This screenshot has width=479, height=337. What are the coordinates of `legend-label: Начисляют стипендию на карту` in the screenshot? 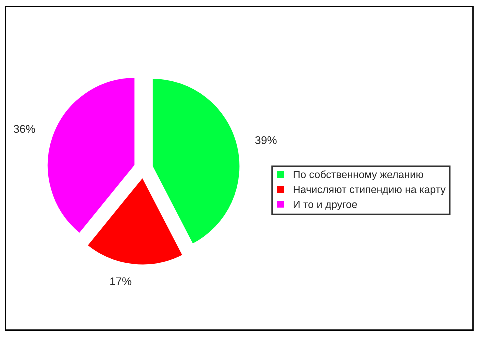 It's located at (370, 191).